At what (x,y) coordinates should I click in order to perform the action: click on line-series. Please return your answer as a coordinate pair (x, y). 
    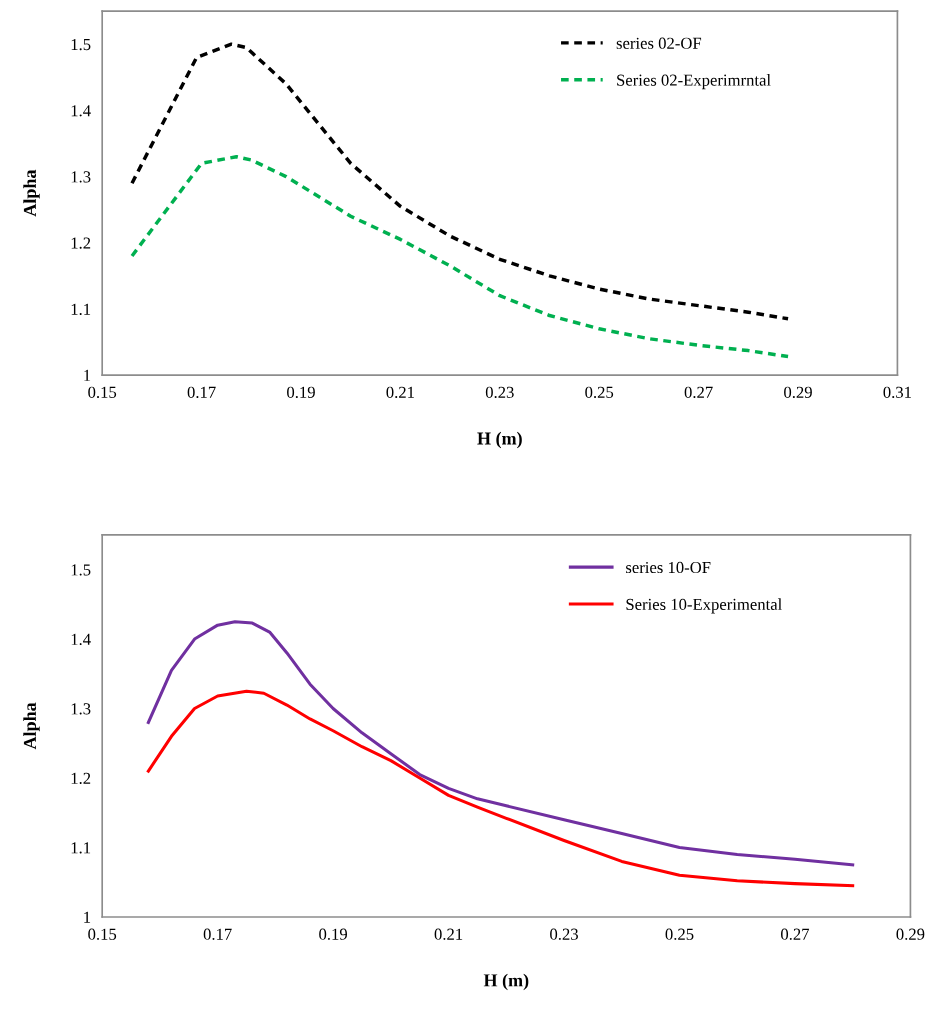
    Looking at the image, I should click on (460, 256).